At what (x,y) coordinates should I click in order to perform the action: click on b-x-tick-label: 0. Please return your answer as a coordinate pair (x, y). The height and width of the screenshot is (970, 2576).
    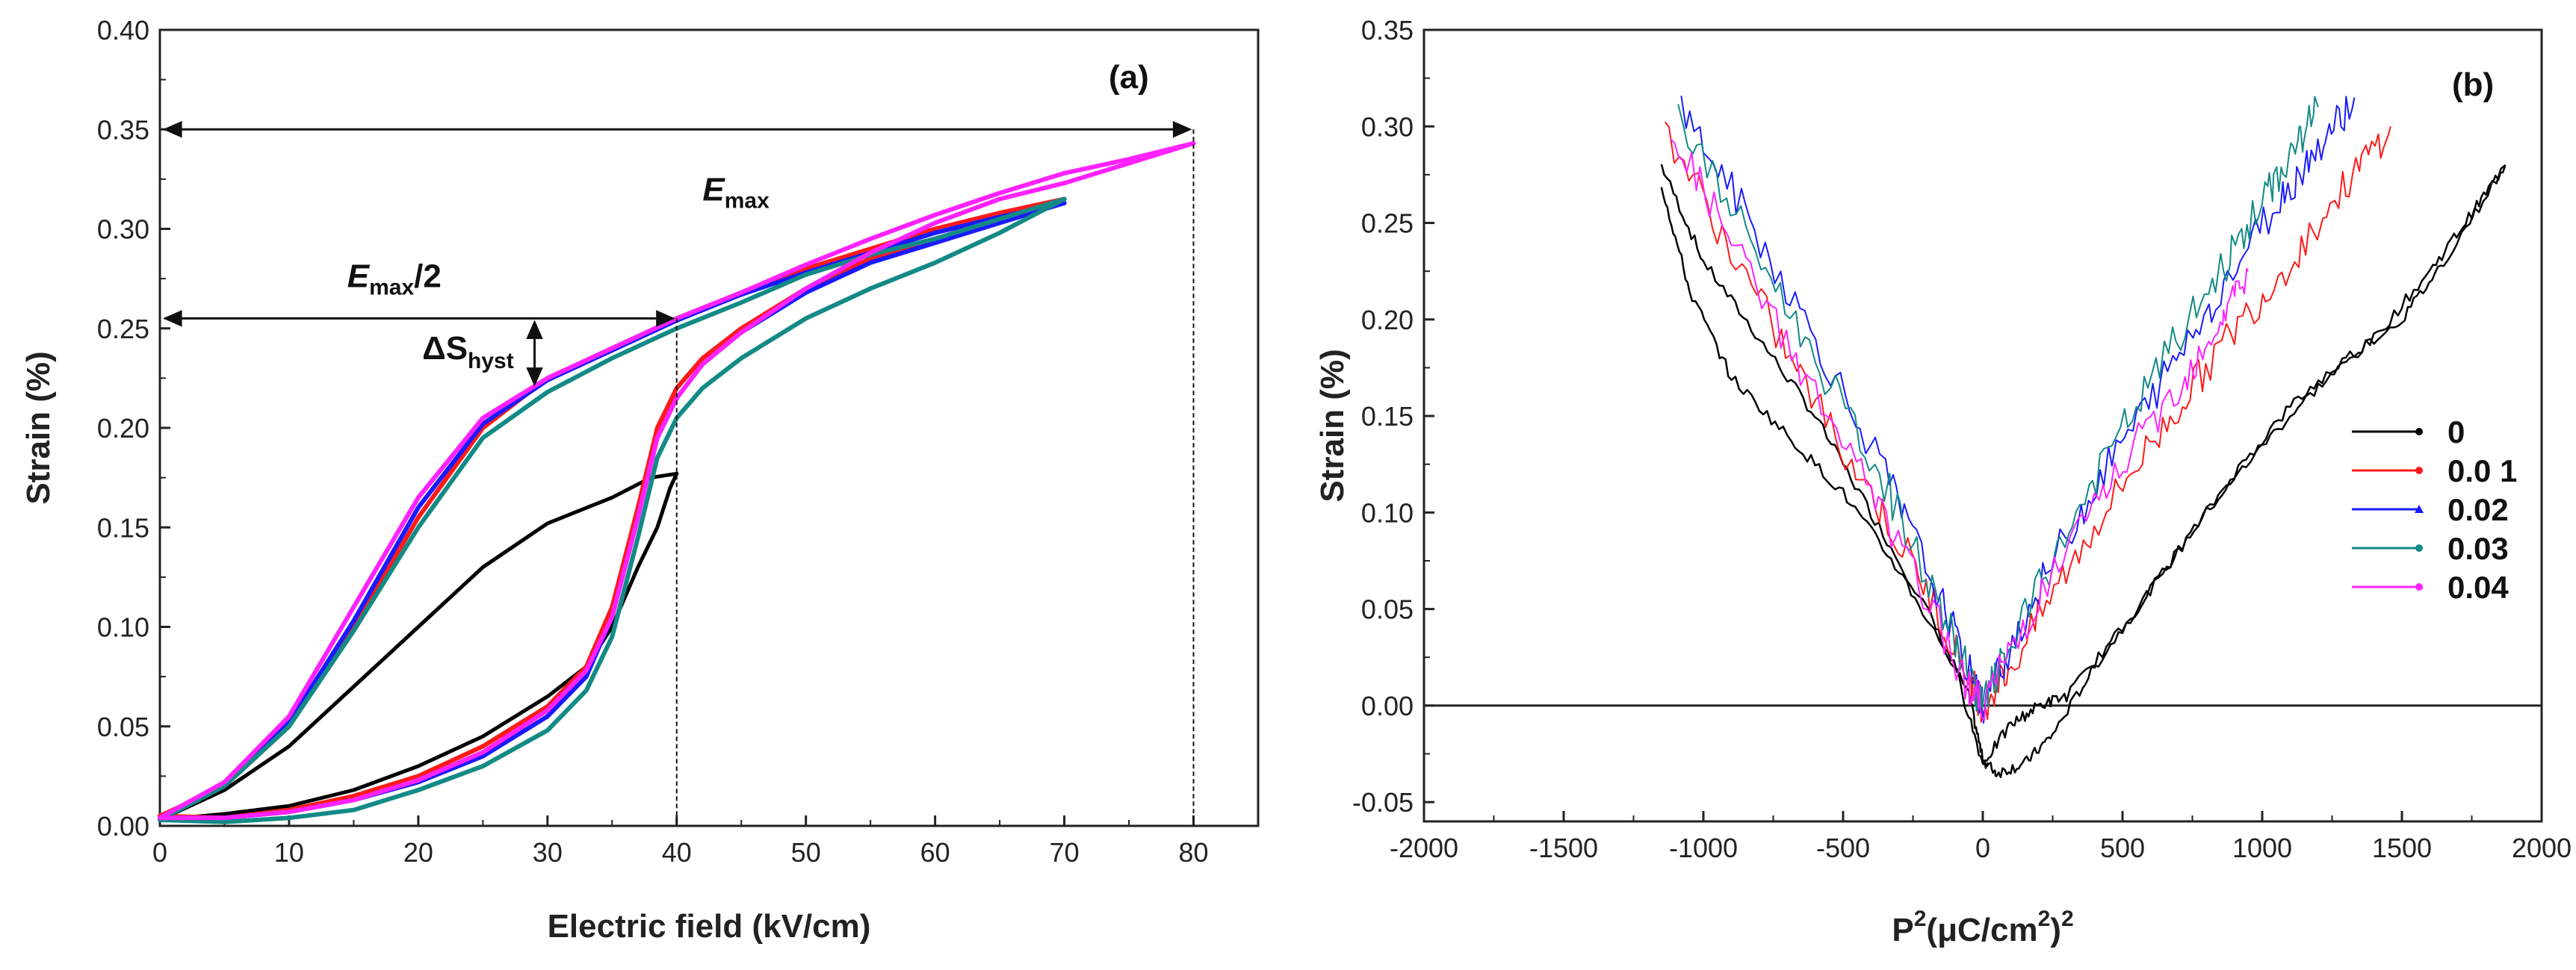
    Looking at the image, I should click on (1982, 848).